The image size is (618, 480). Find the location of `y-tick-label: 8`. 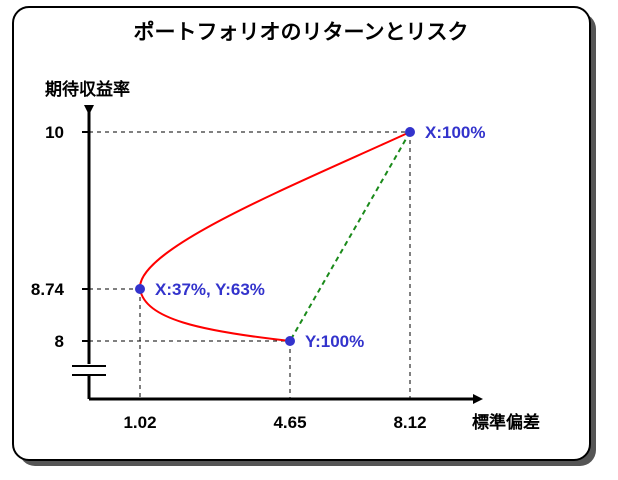

y-tick-label: 8 is located at coordinates (59, 341).